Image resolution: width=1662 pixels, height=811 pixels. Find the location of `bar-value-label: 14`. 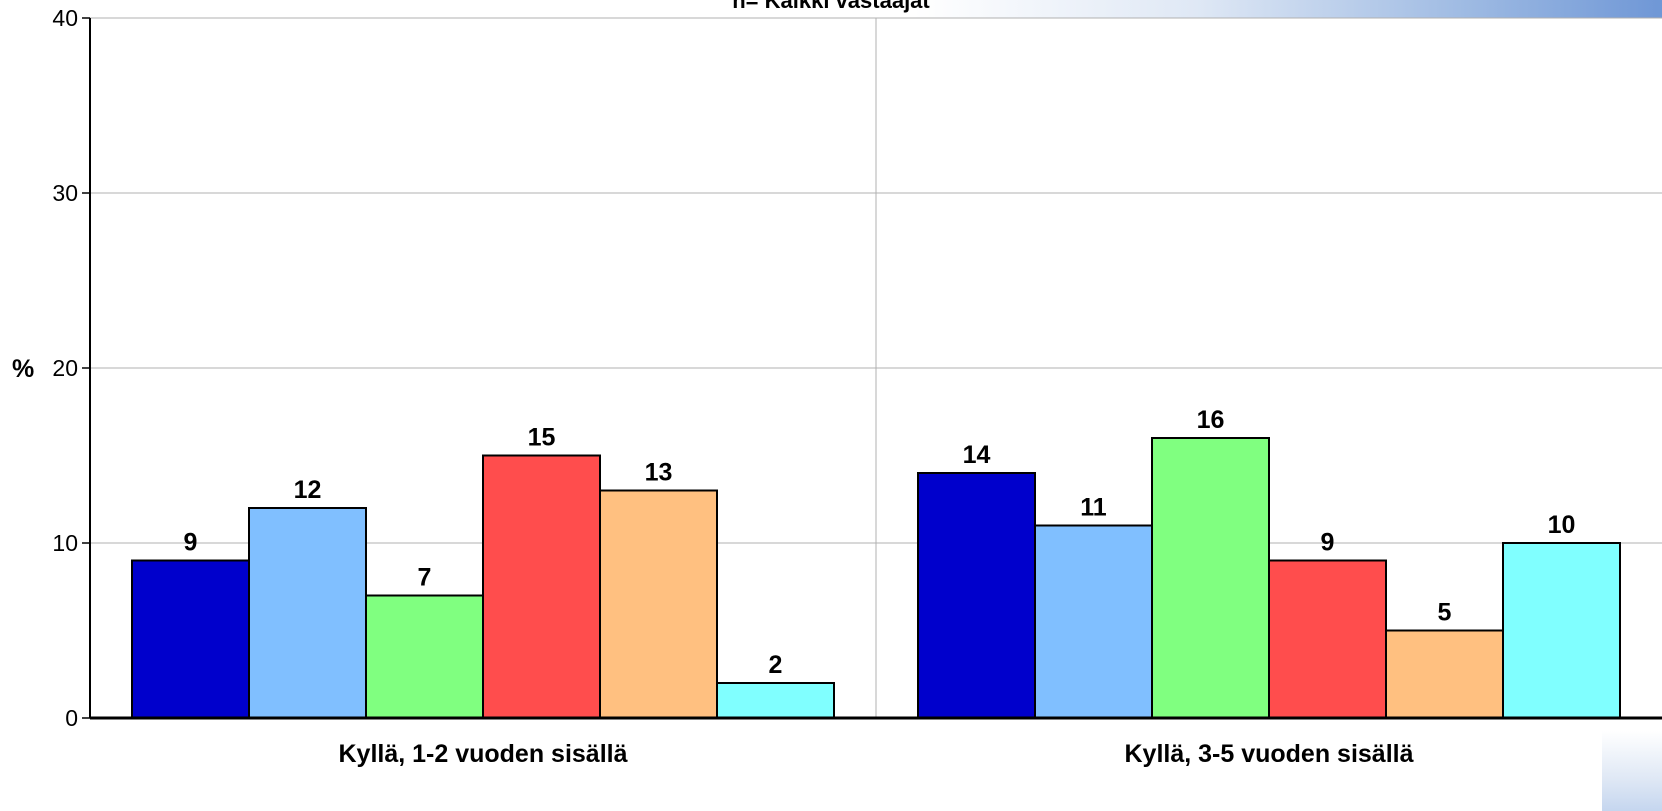

bar-value-label: 14 is located at coordinates (977, 455).